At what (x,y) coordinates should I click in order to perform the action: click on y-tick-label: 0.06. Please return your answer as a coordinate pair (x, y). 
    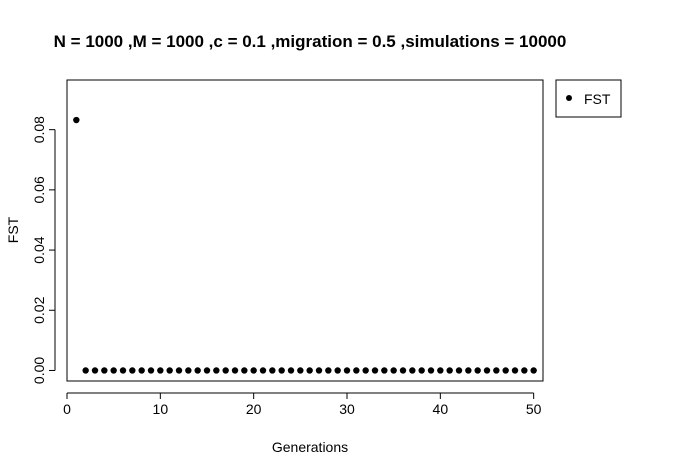
    Looking at the image, I should click on (39, 189).